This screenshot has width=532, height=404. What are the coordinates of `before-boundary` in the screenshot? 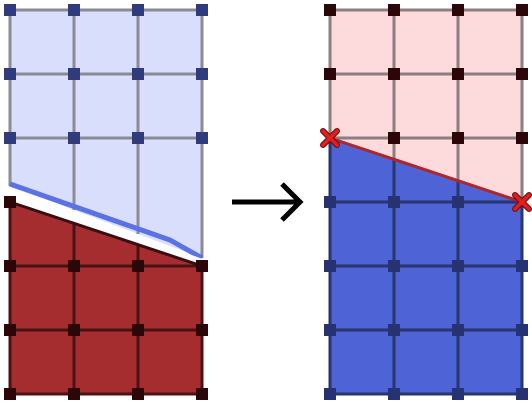 It's located at (106, 224).